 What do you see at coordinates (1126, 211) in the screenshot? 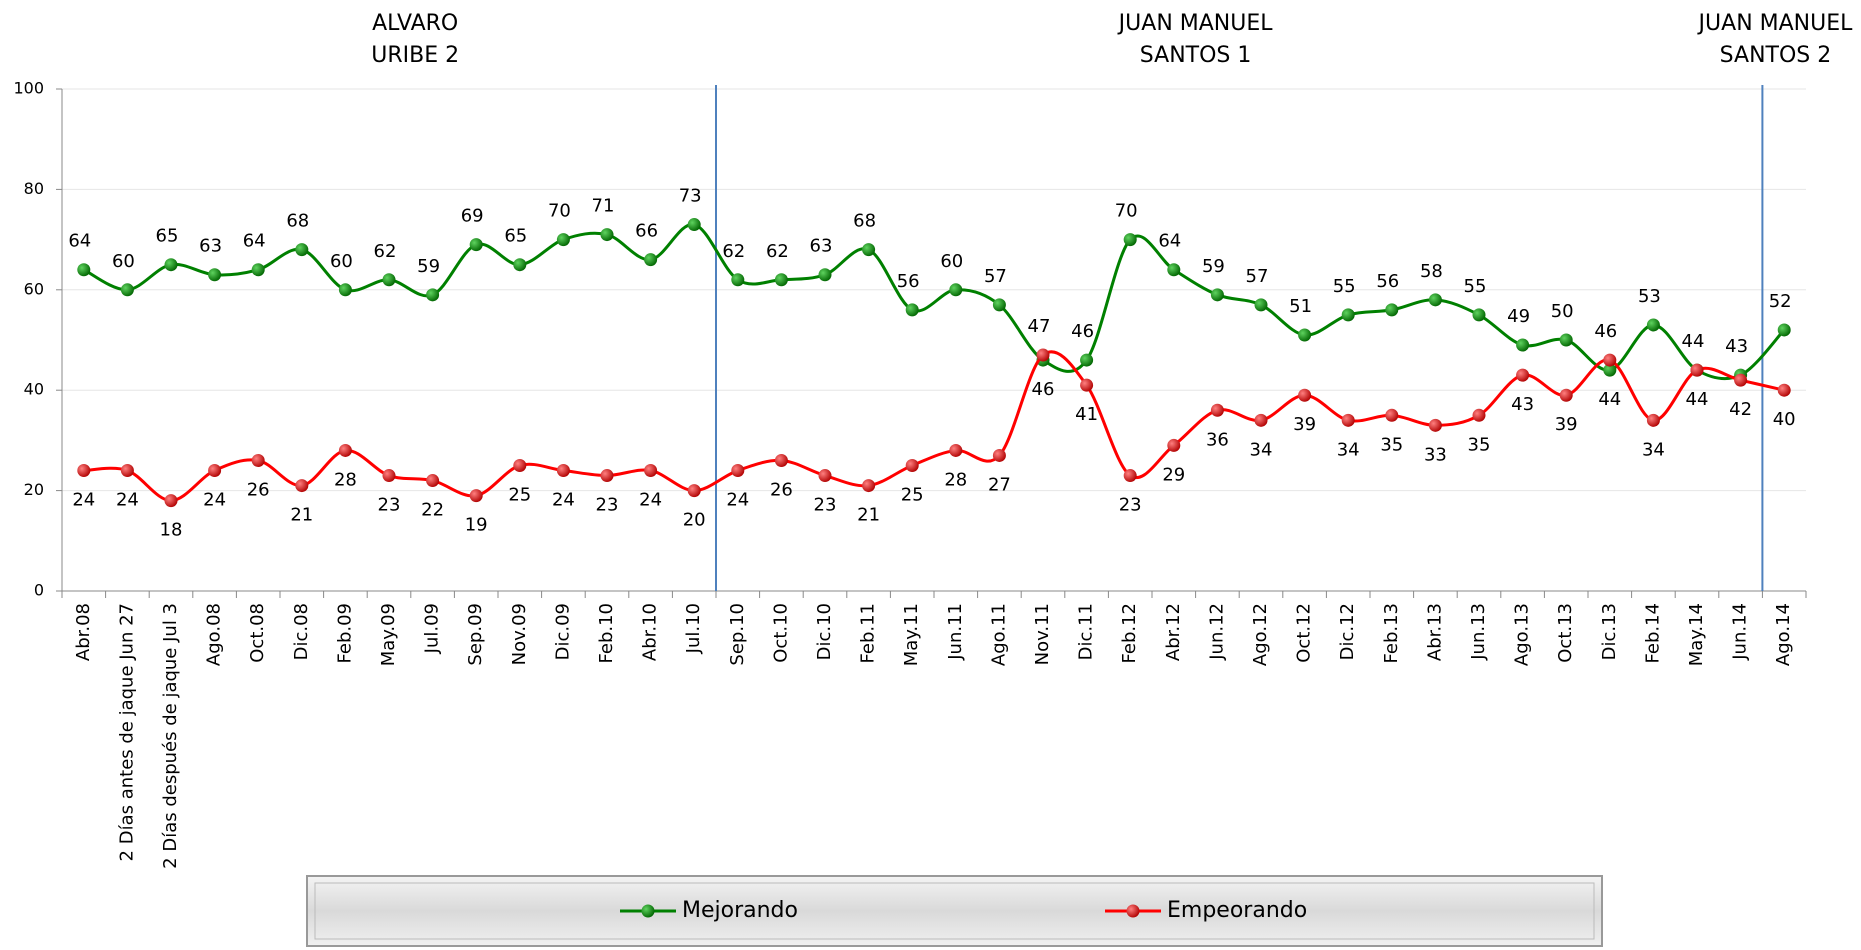
I see `data-label: 70` at bounding box center [1126, 211].